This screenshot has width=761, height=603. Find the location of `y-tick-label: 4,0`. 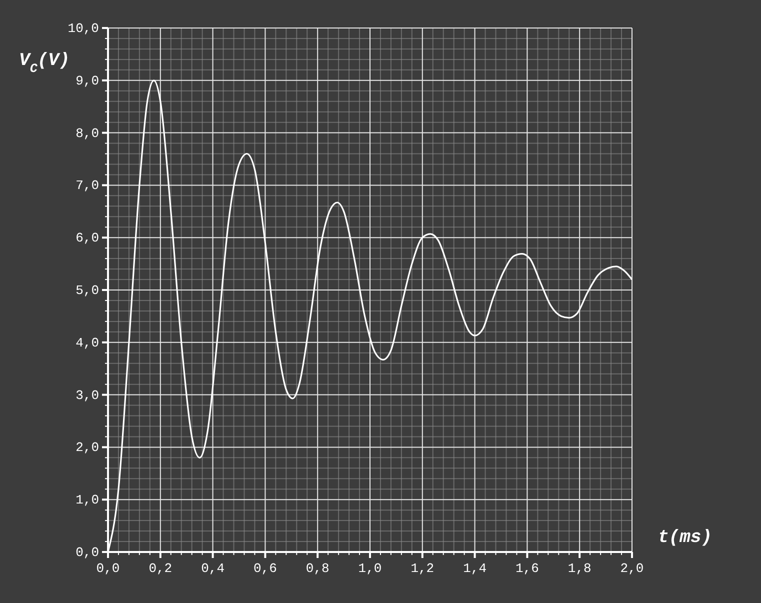

y-tick-label: 4,0 is located at coordinates (87, 342).